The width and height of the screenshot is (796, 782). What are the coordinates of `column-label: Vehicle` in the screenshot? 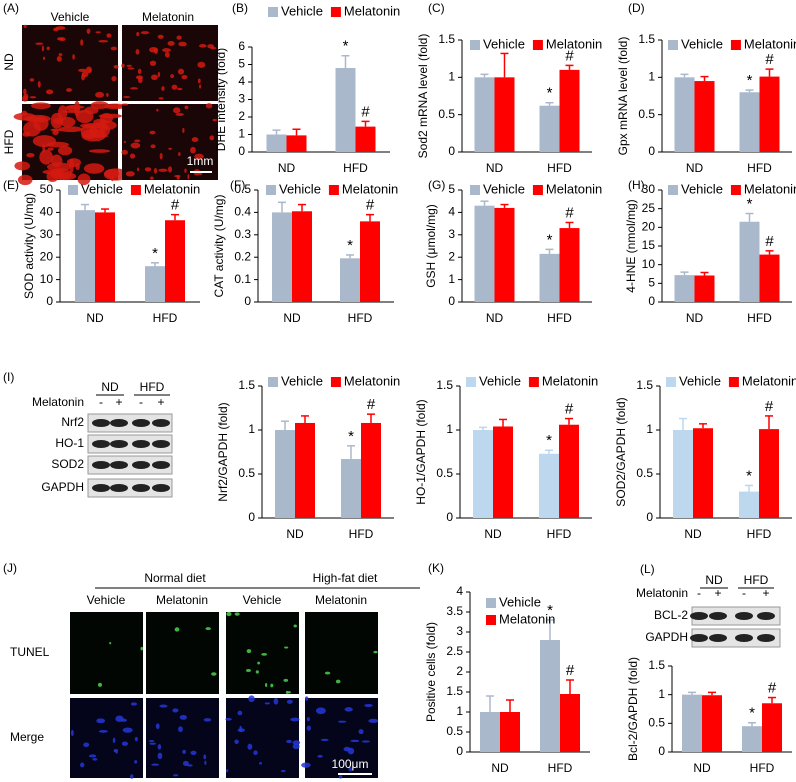 It's located at (70, 17).